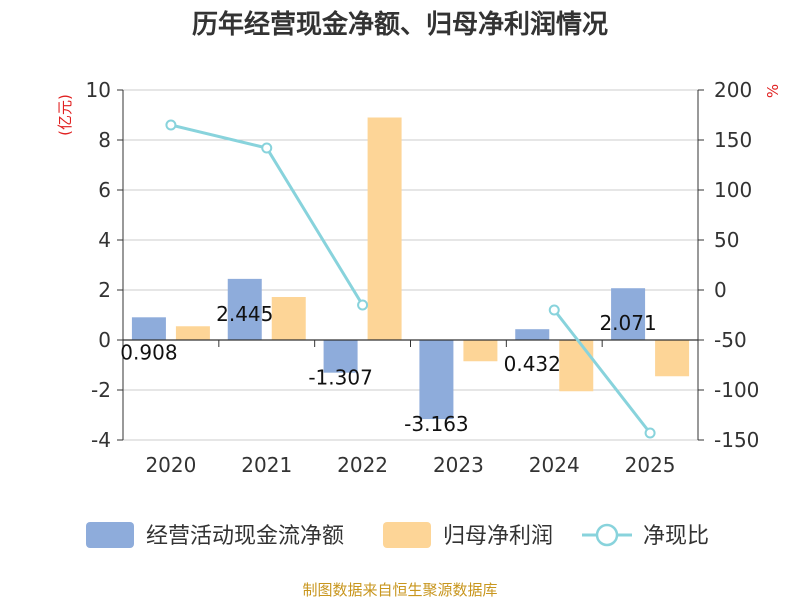 This screenshot has height=600, width=800. I want to click on left-axis-tick-label: 0, so click(104, 340).